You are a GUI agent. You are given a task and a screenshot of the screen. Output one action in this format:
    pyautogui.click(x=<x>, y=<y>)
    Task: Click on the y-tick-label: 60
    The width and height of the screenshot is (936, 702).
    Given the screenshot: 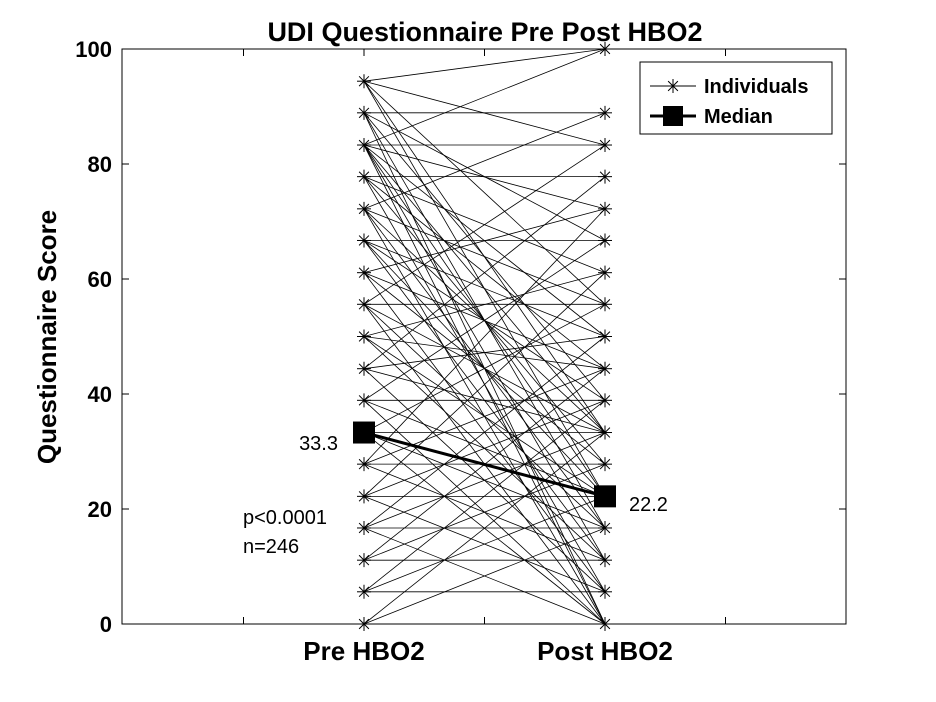 What is the action you would take?
    pyautogui.click(x=100, y=279)
    